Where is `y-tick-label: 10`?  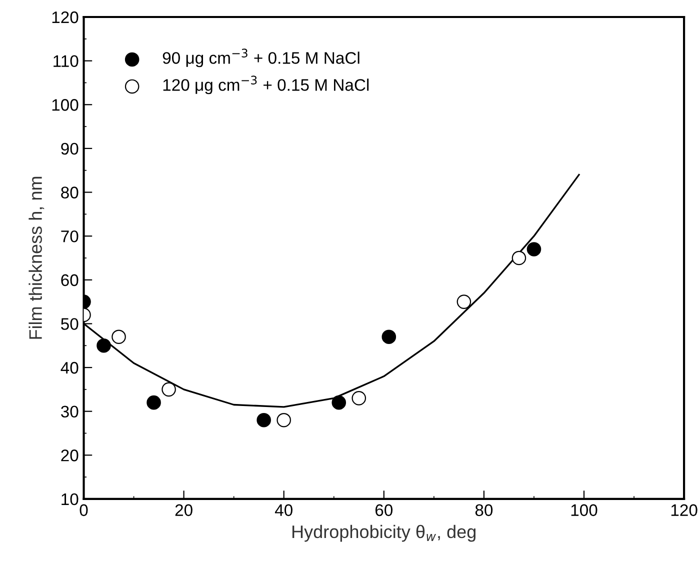 y-tick-label: 10 is located at coordinates (70, 499).